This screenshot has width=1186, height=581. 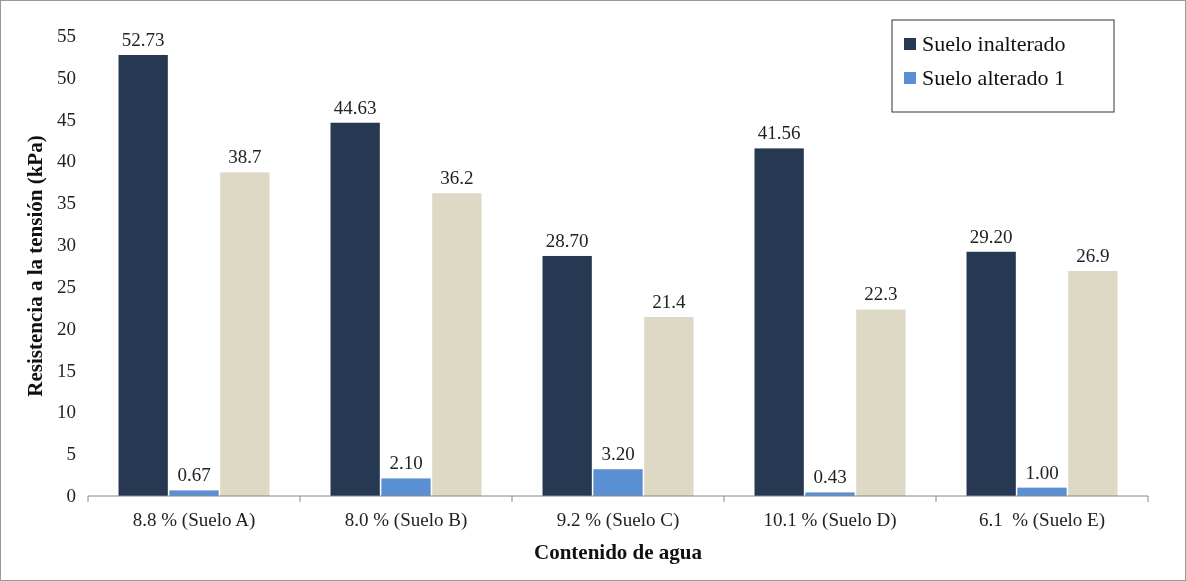 What do you see at coordinates (66, 119) in the screenshot?
I see `y-tick-label: 45` at bounding box center [66, 119].